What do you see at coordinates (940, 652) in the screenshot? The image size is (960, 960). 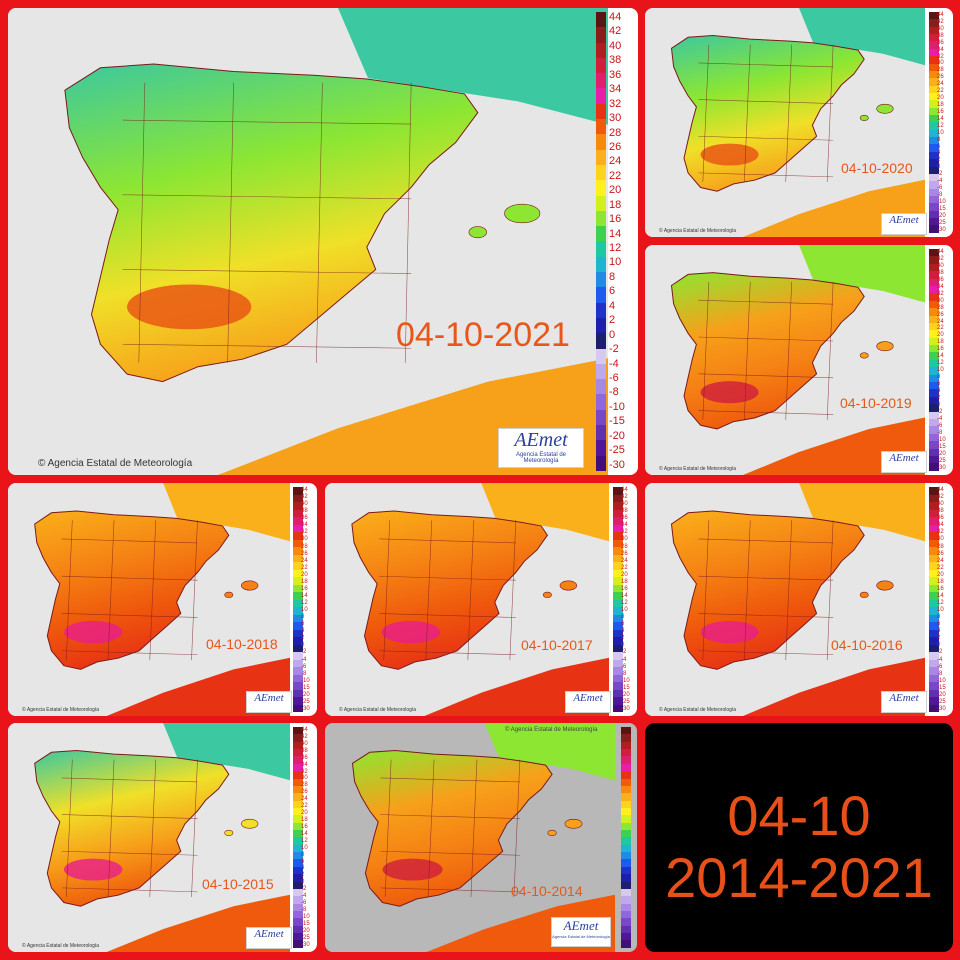 I see `scale-label: -2` at bounding box center [940, 652].